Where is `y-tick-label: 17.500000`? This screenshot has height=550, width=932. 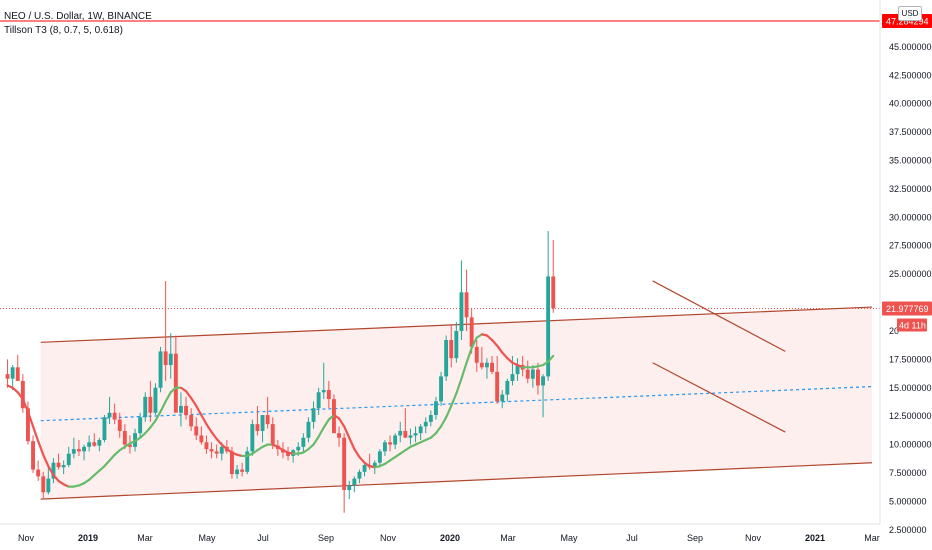
y-tick-label: 17.500000 is located at coordinates (910, 359).